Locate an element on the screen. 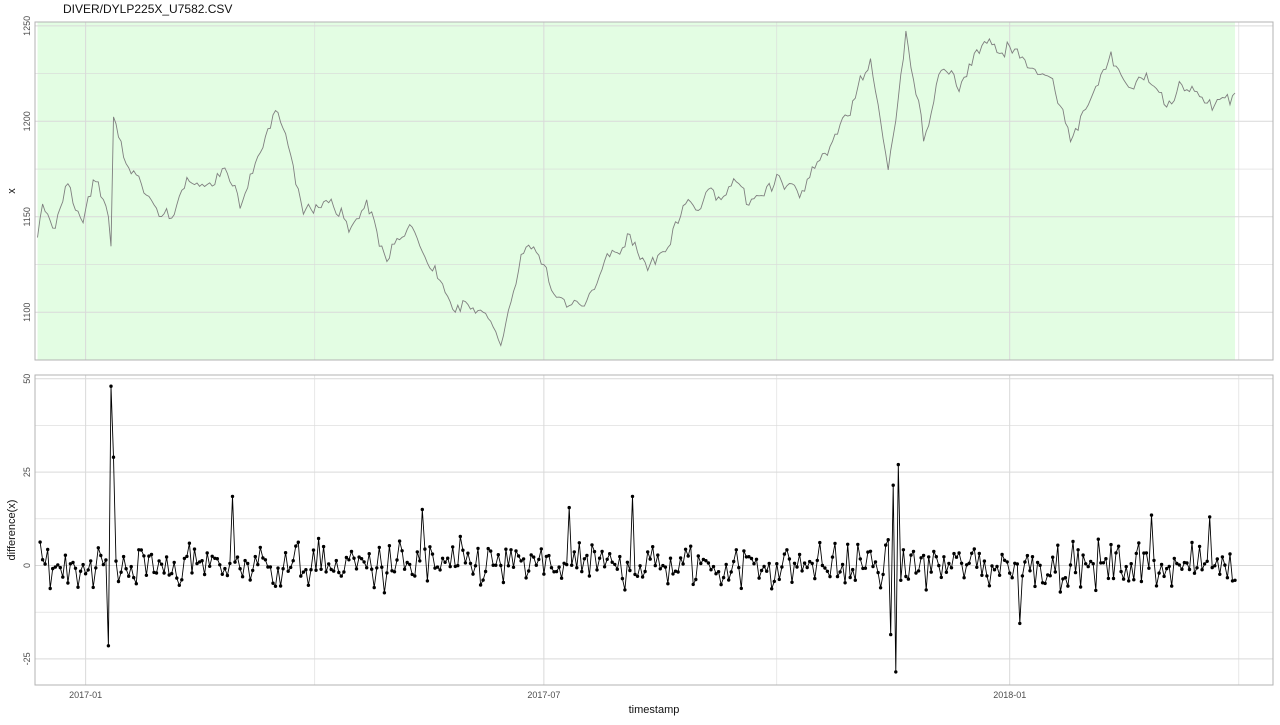 This screenshot has height=725, width=1280. top-y-tick-label: 1200 is located at coordinates (27, 121).